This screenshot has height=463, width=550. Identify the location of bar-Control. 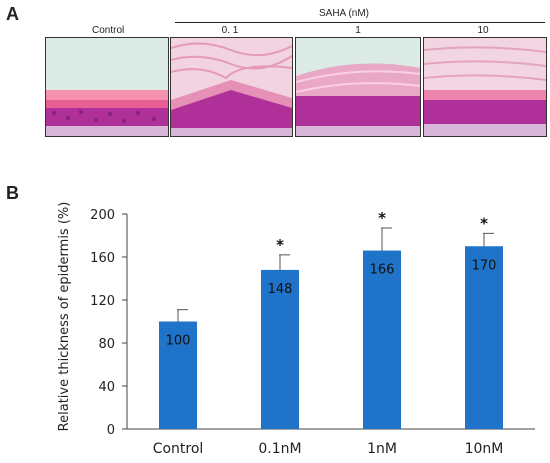
(178, 375).